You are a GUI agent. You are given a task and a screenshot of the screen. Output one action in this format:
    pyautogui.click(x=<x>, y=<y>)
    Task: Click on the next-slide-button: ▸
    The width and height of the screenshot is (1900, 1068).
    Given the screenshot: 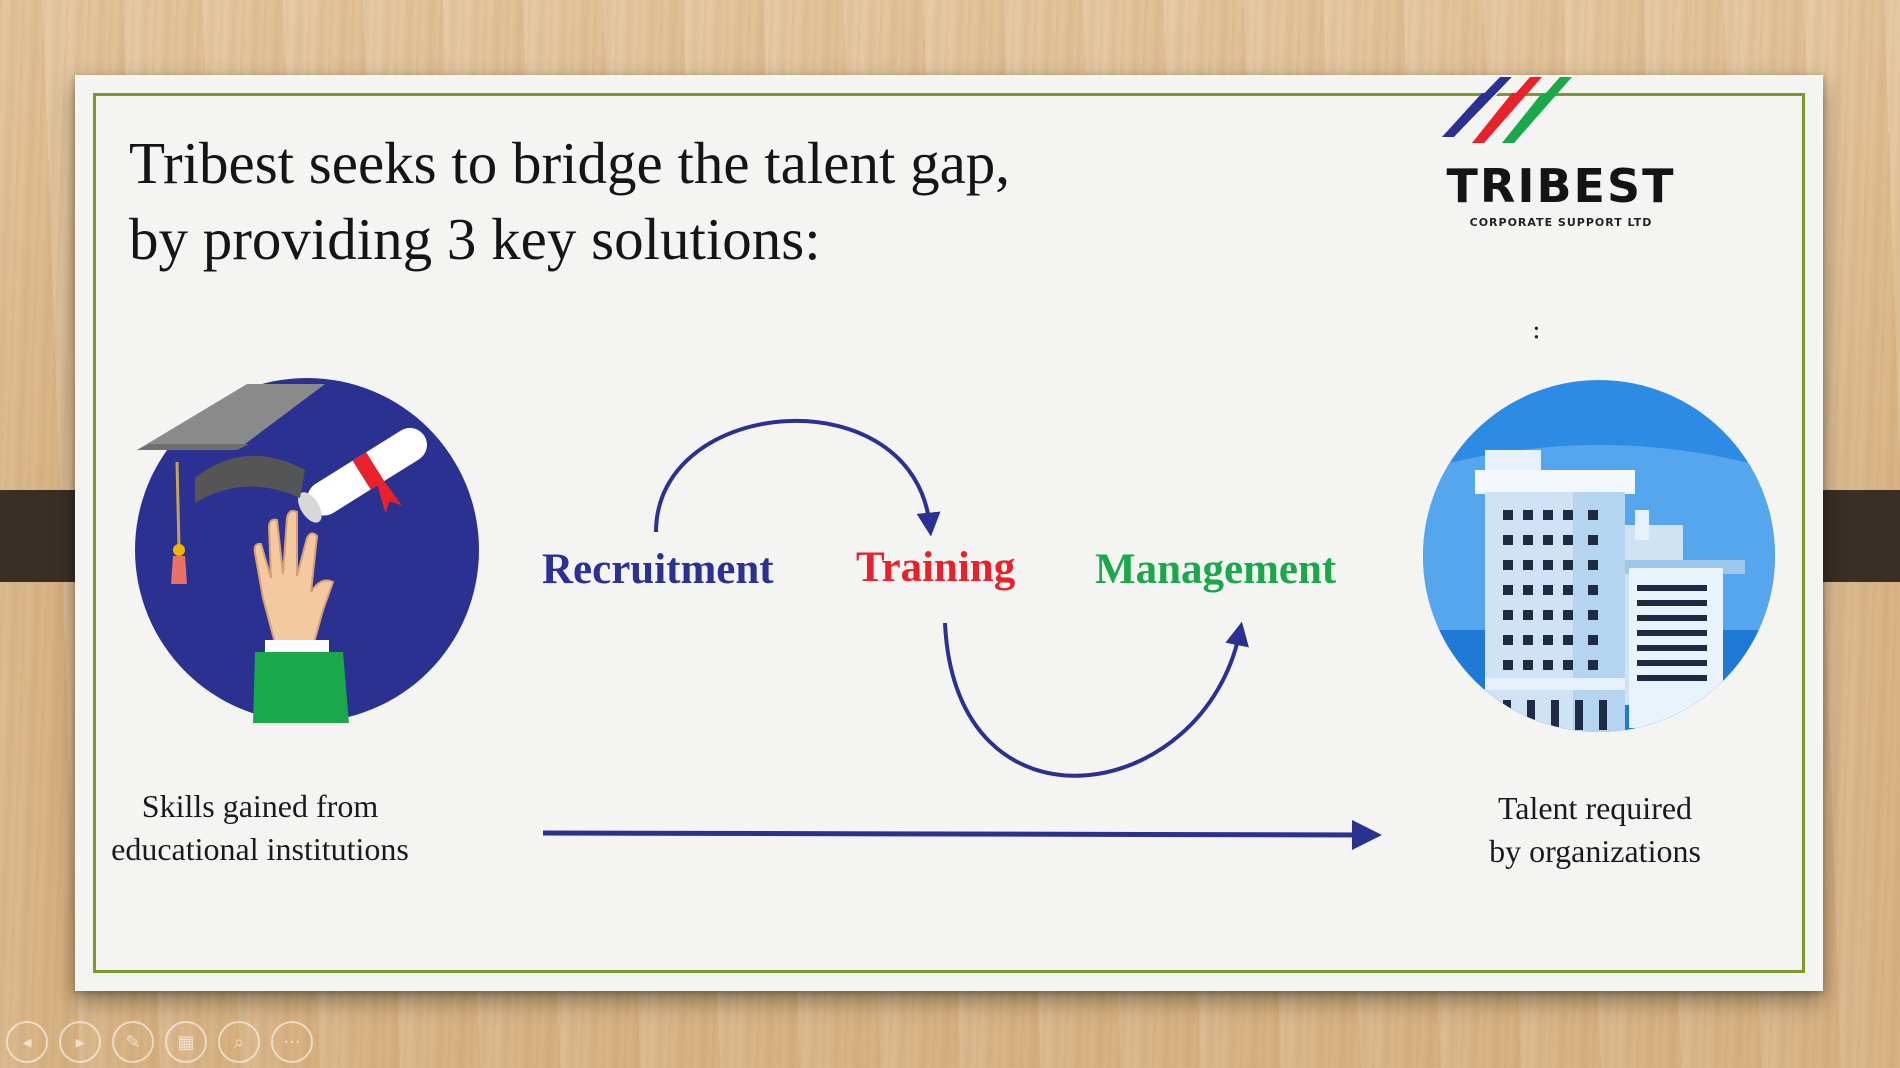 What is the action you would take?
    pyautogui.click(x=80, y=1042)
    